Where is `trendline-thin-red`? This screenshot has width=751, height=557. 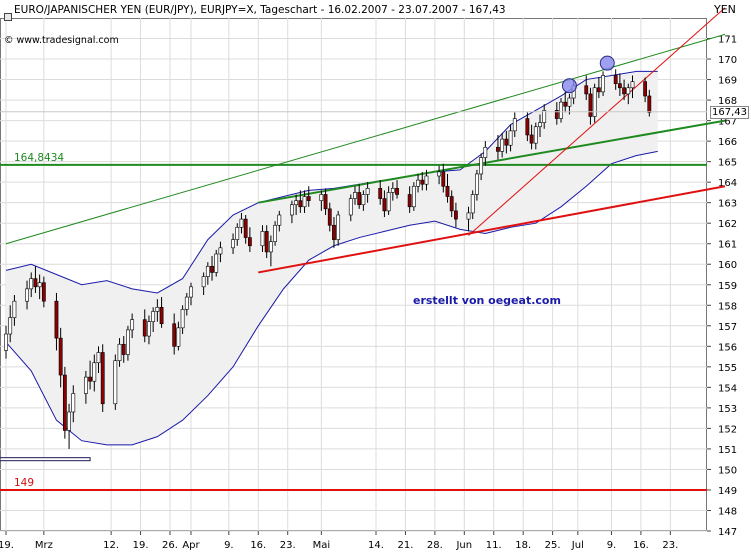
trendline-thin-red is located at coordinates (597, 121).